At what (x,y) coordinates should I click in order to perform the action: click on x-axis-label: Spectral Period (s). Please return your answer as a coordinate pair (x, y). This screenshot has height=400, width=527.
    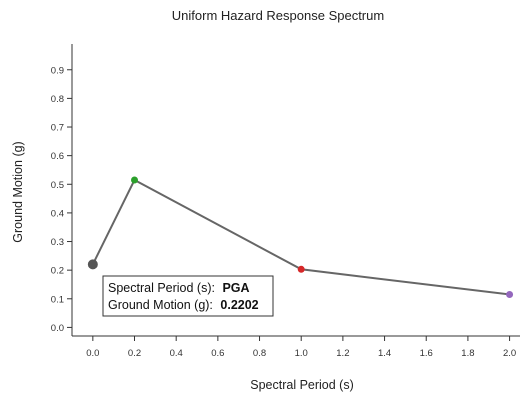
    Looking at the image, I should click on (302, 385).